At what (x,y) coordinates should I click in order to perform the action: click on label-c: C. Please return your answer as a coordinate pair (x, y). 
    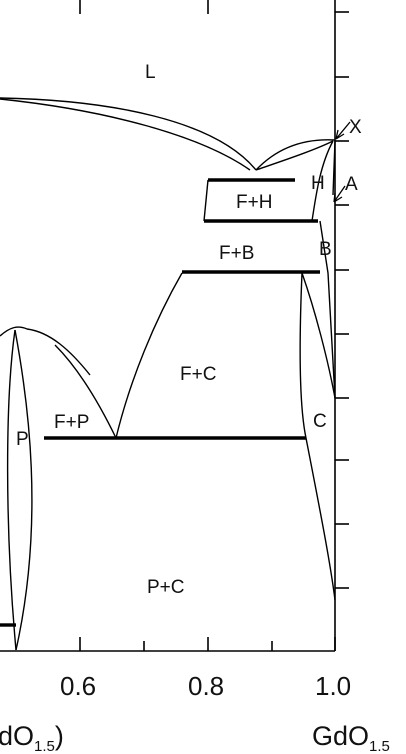
    Looking at the image, I should click on (320, 421).